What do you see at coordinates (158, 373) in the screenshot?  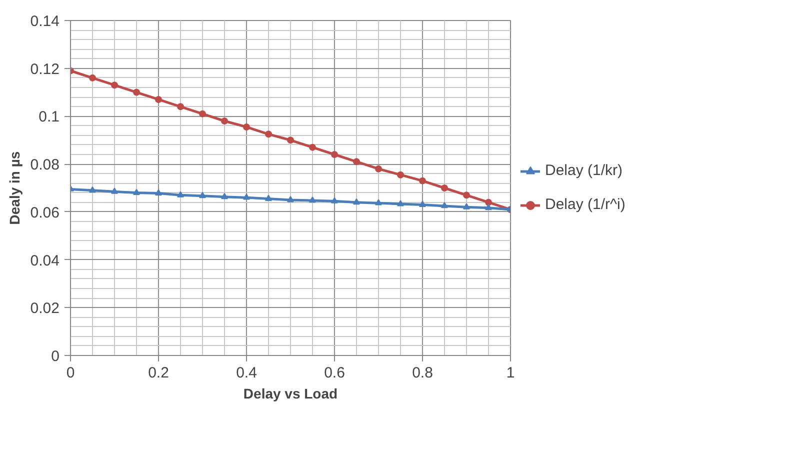 I see `x-tick-label: 0.2` at bounding box center [158, 373].